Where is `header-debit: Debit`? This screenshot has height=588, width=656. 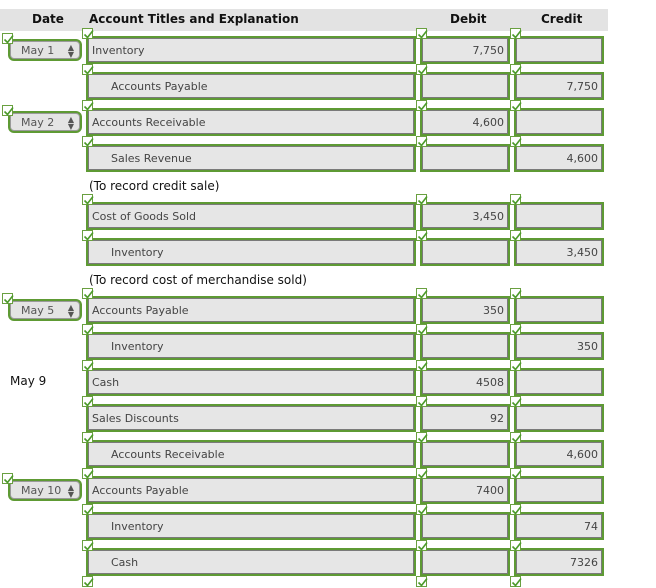
header-debit: Debit is located at coordinates (468, 19).